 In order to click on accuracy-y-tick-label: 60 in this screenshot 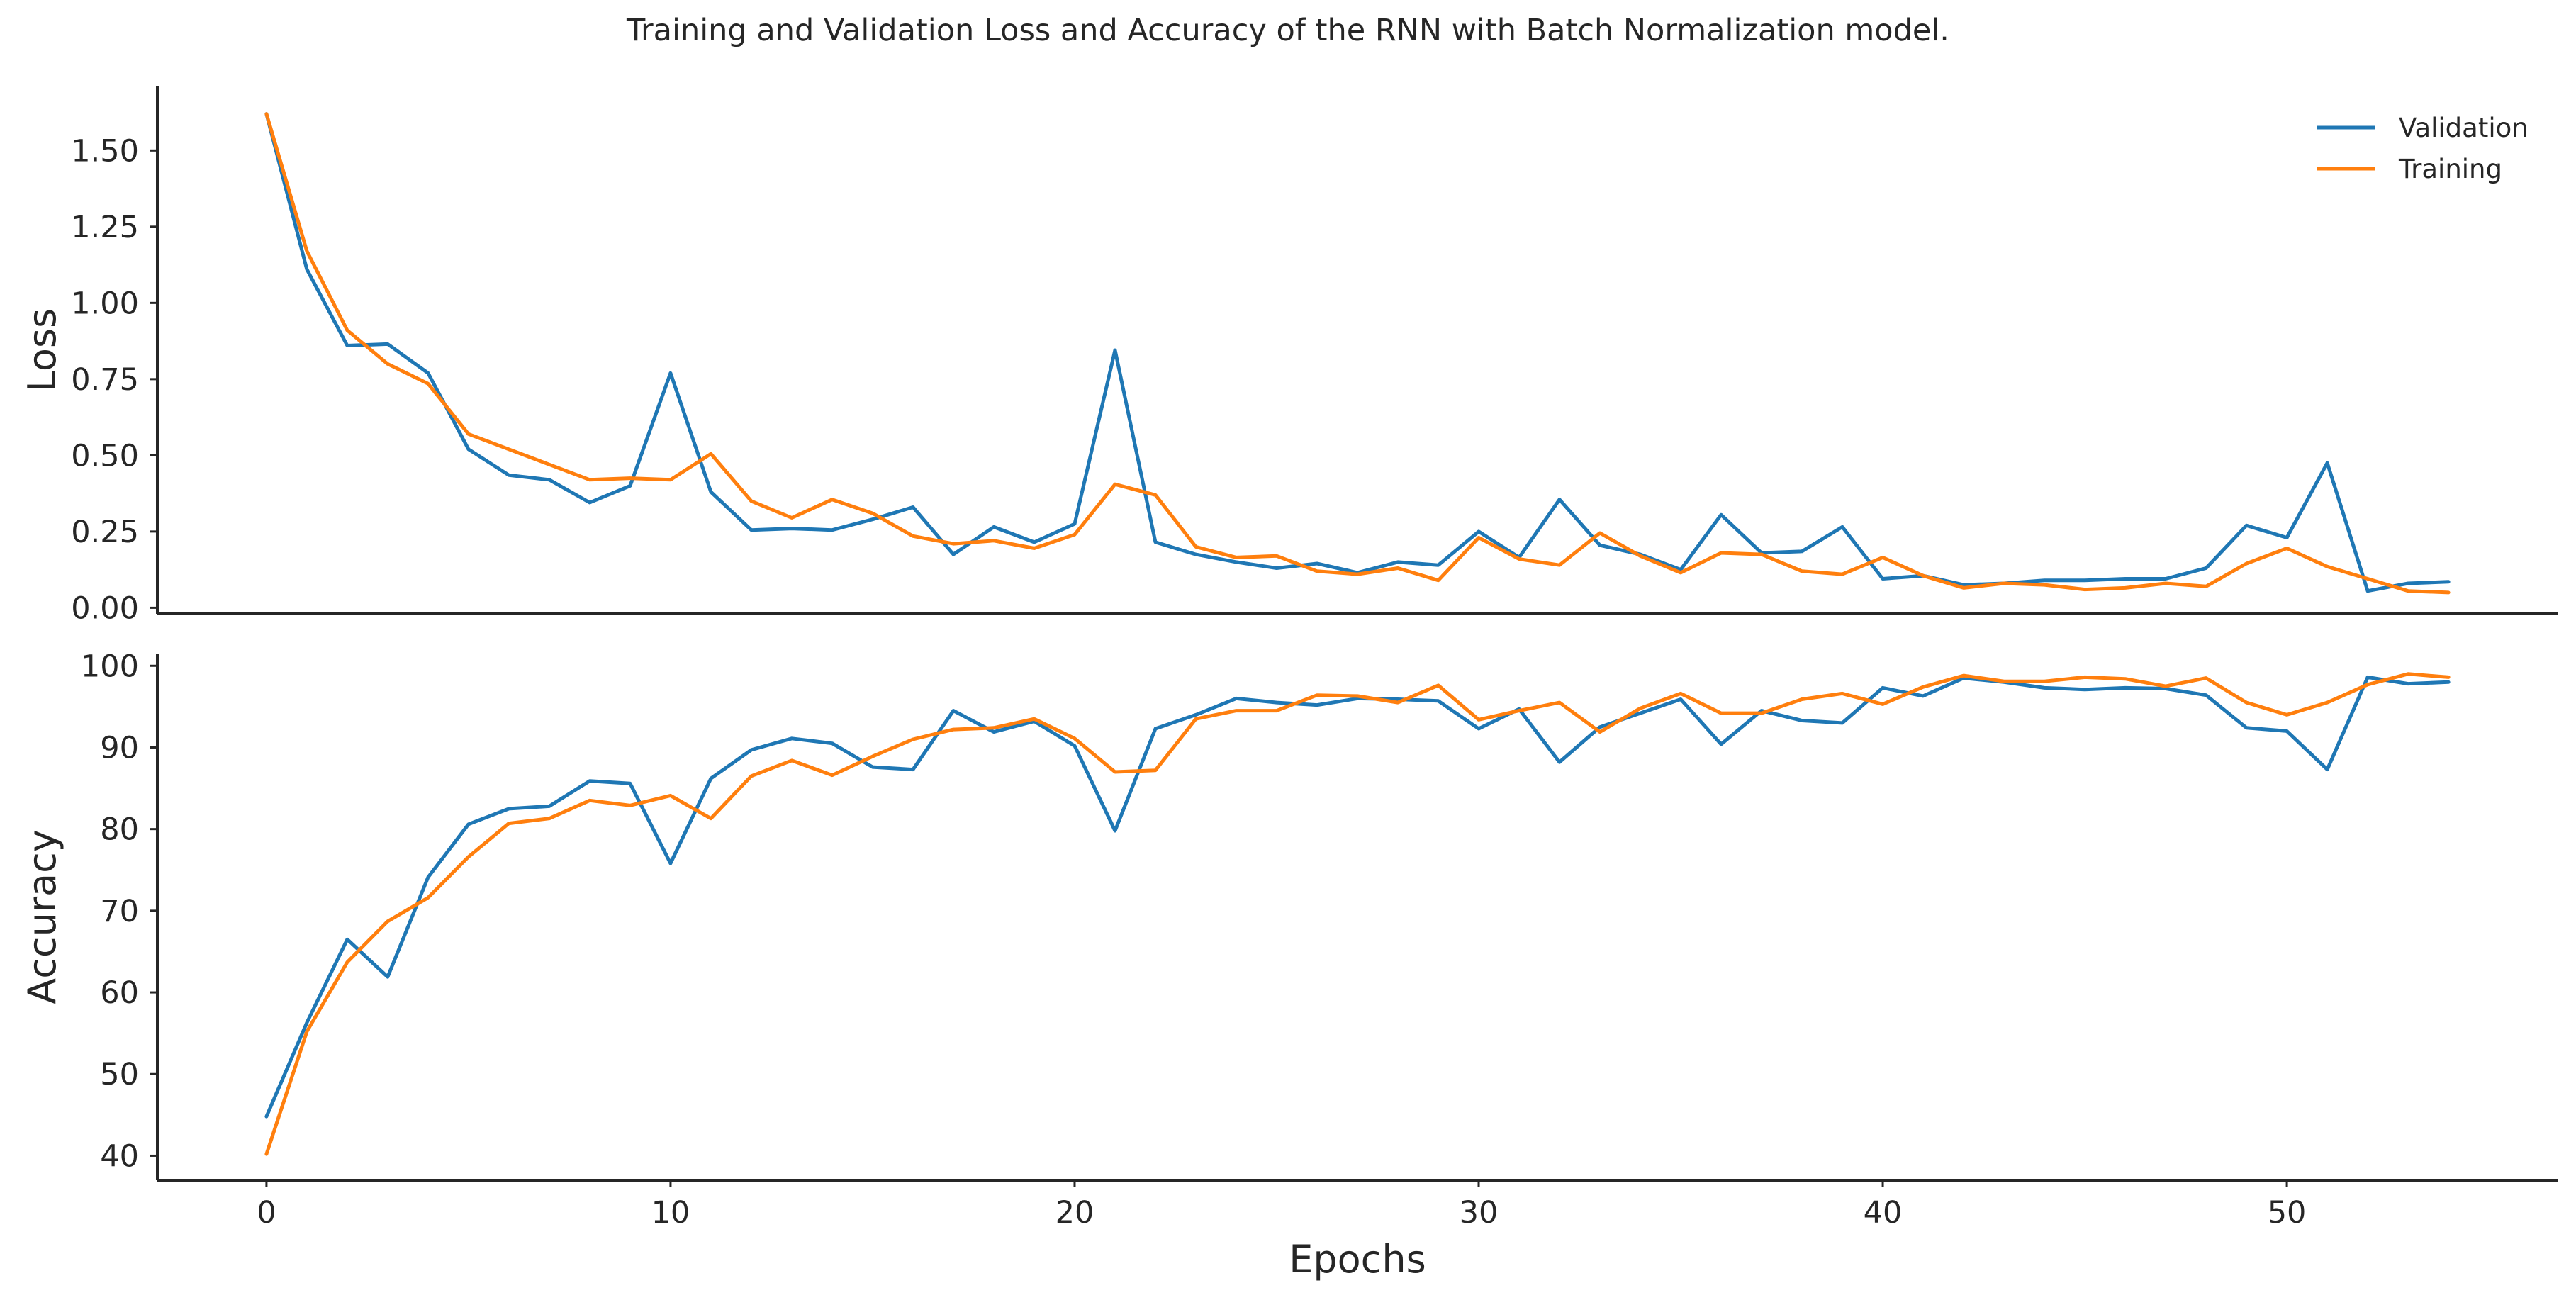, I will do `click(120, 993)`.